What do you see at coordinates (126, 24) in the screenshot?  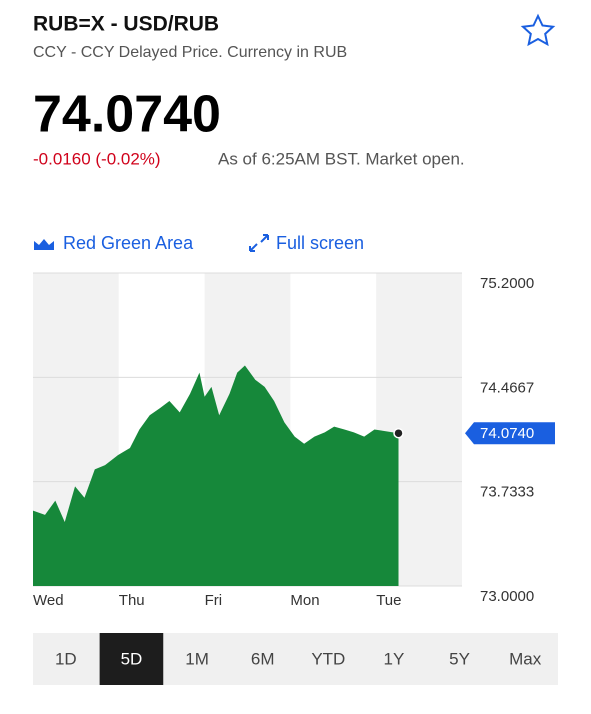 I see `title: RUB=X - USD/RUB` at bounding box center [126, 24].